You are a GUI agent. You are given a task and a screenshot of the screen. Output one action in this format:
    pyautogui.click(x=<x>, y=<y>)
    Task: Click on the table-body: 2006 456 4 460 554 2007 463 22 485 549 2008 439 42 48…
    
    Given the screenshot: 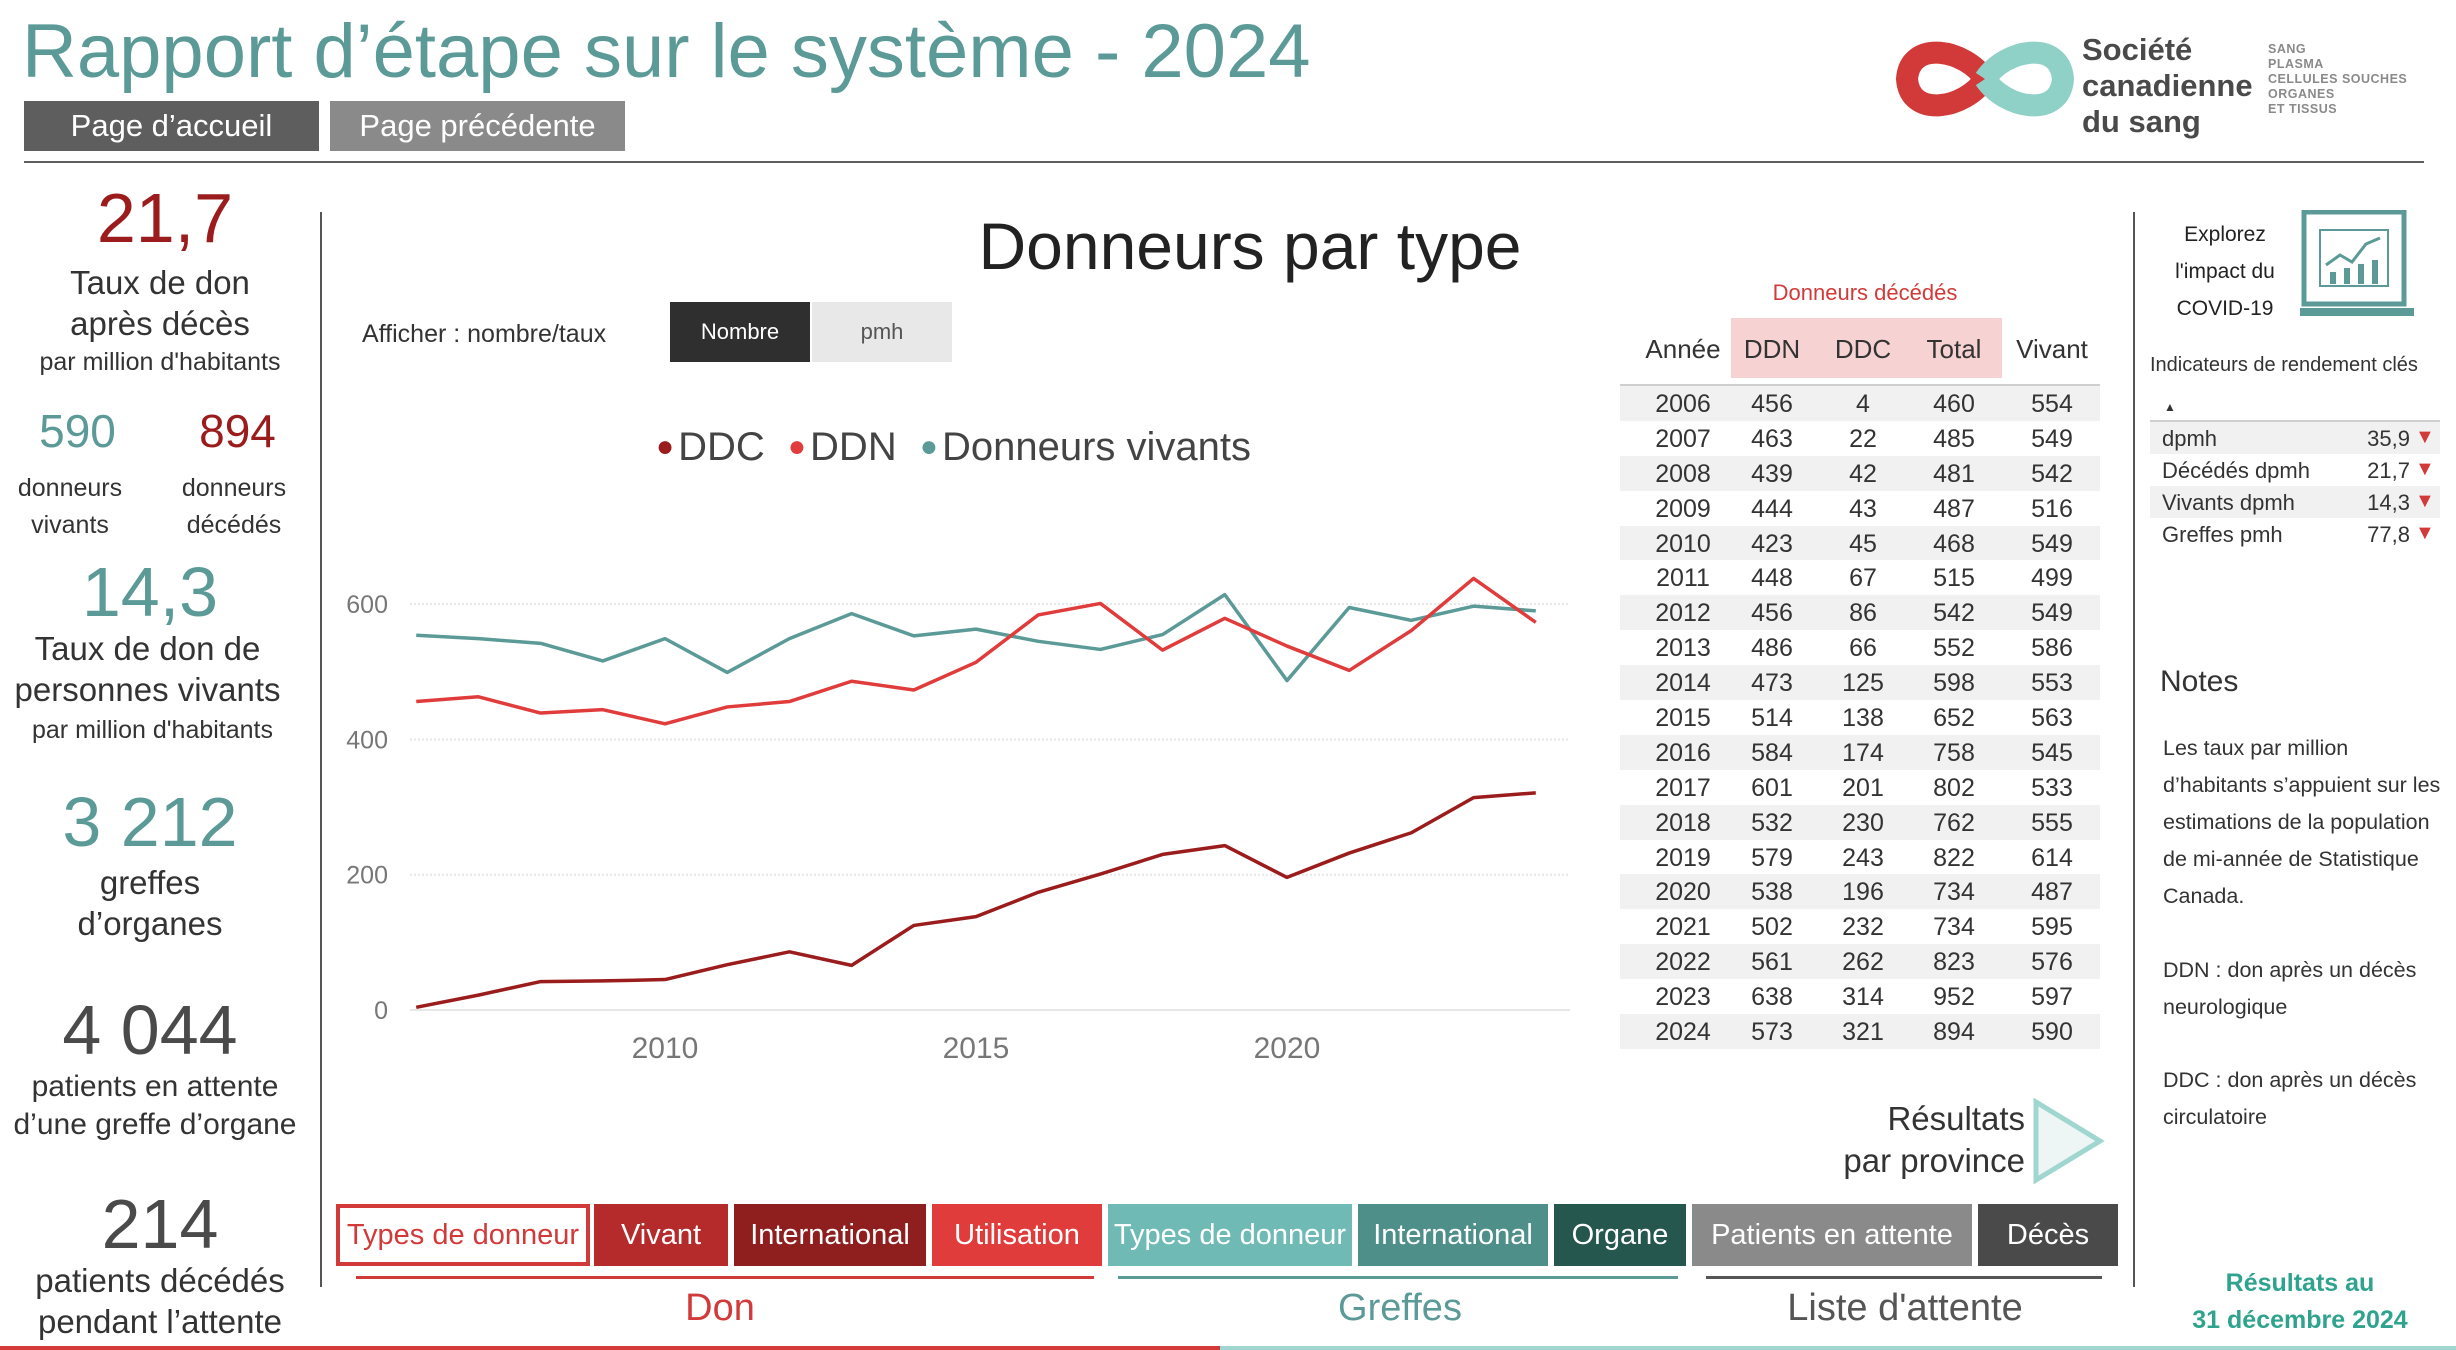 What is the action you would take?
    pyautogui.click(x=1860, y=717)
    